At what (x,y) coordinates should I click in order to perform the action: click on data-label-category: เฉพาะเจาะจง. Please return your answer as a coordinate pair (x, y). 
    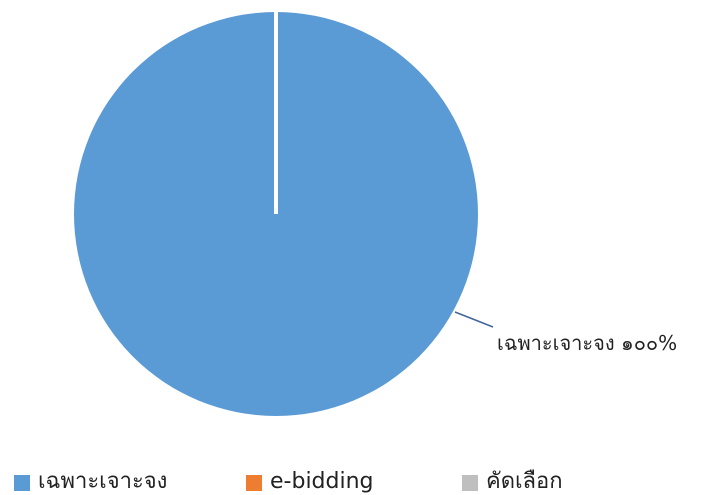
    Looking at the image, I should click on (556, 343).